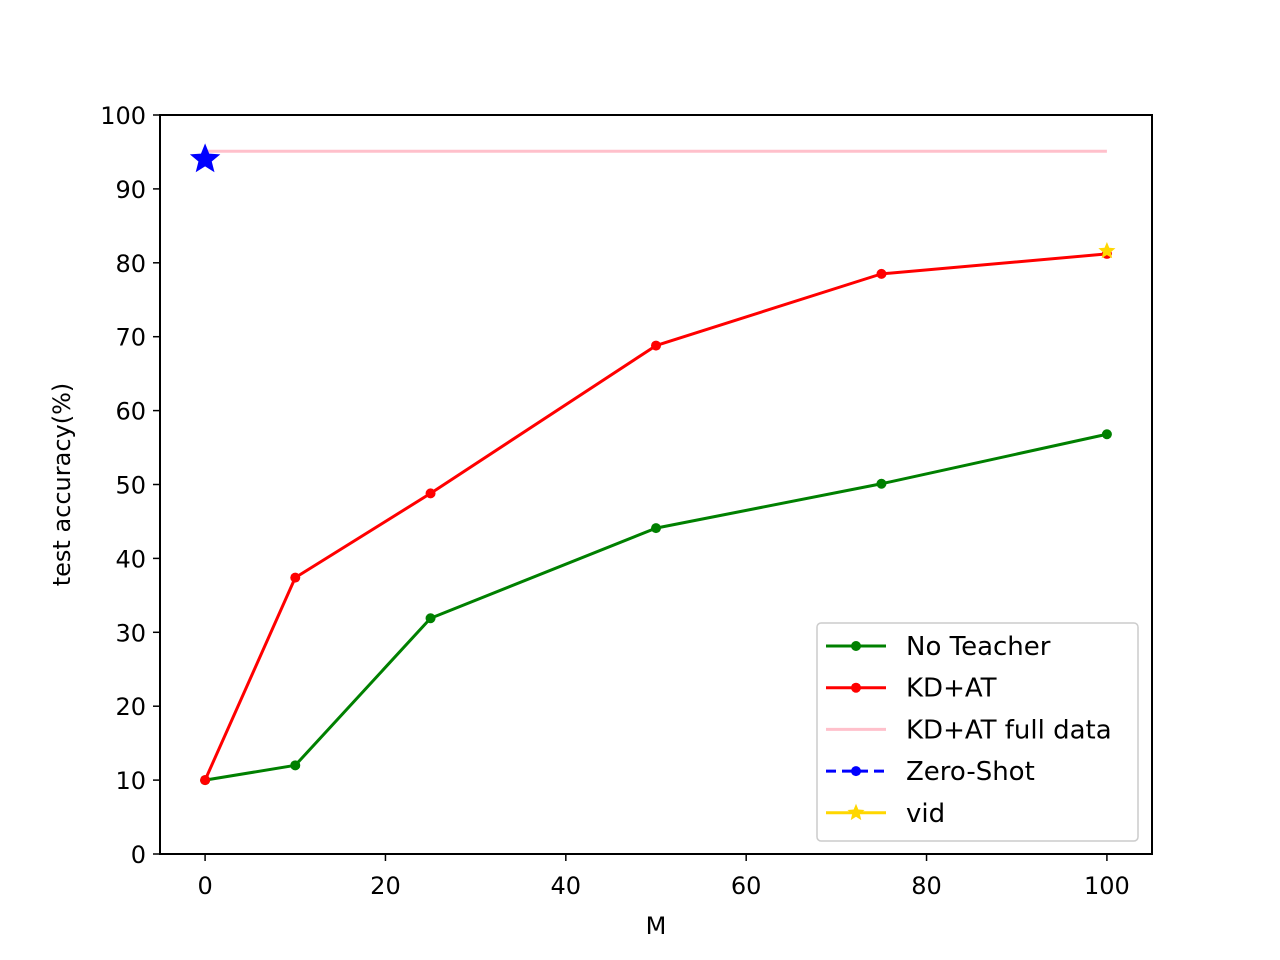  Describe the element at coordinates (856, 812) in the screenshot. I see `legend-marker-vid` at that location.